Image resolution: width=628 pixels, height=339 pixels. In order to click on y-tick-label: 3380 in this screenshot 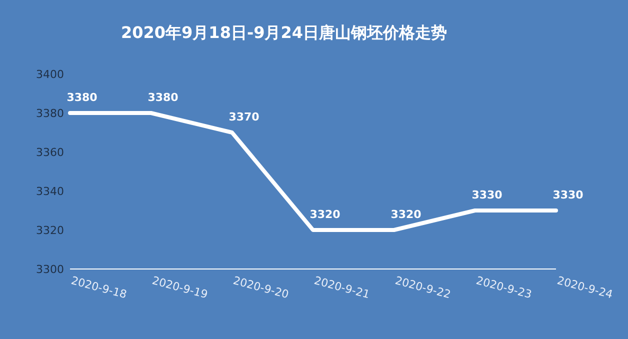, I will do `click(50, 113)`.